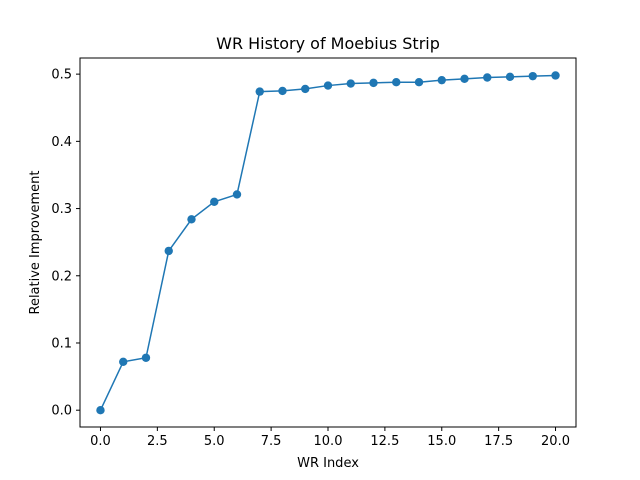 This screenshot has width=640, height=480. I want to click on x-tick-label: 10.0, so click(328, 441).